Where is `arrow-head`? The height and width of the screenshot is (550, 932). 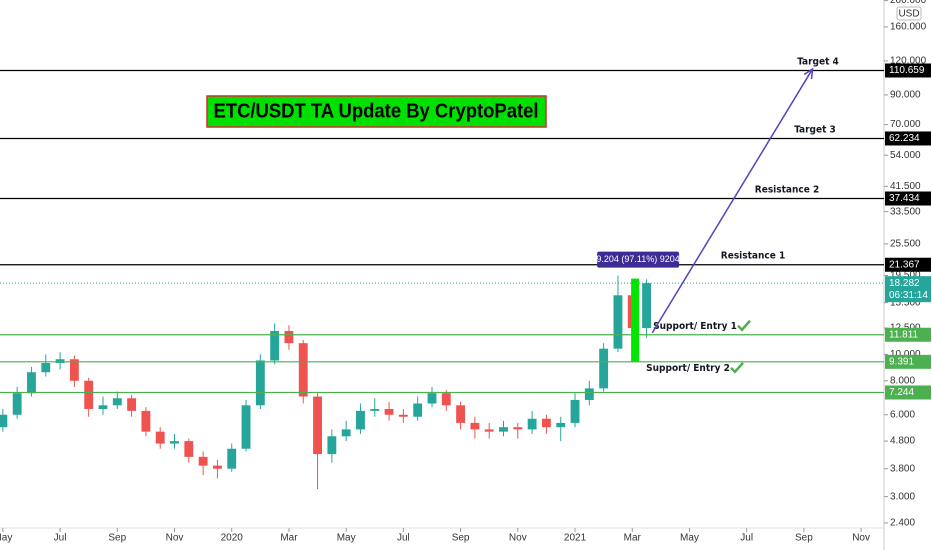 arrow-head is located at coordinates (808, 73).